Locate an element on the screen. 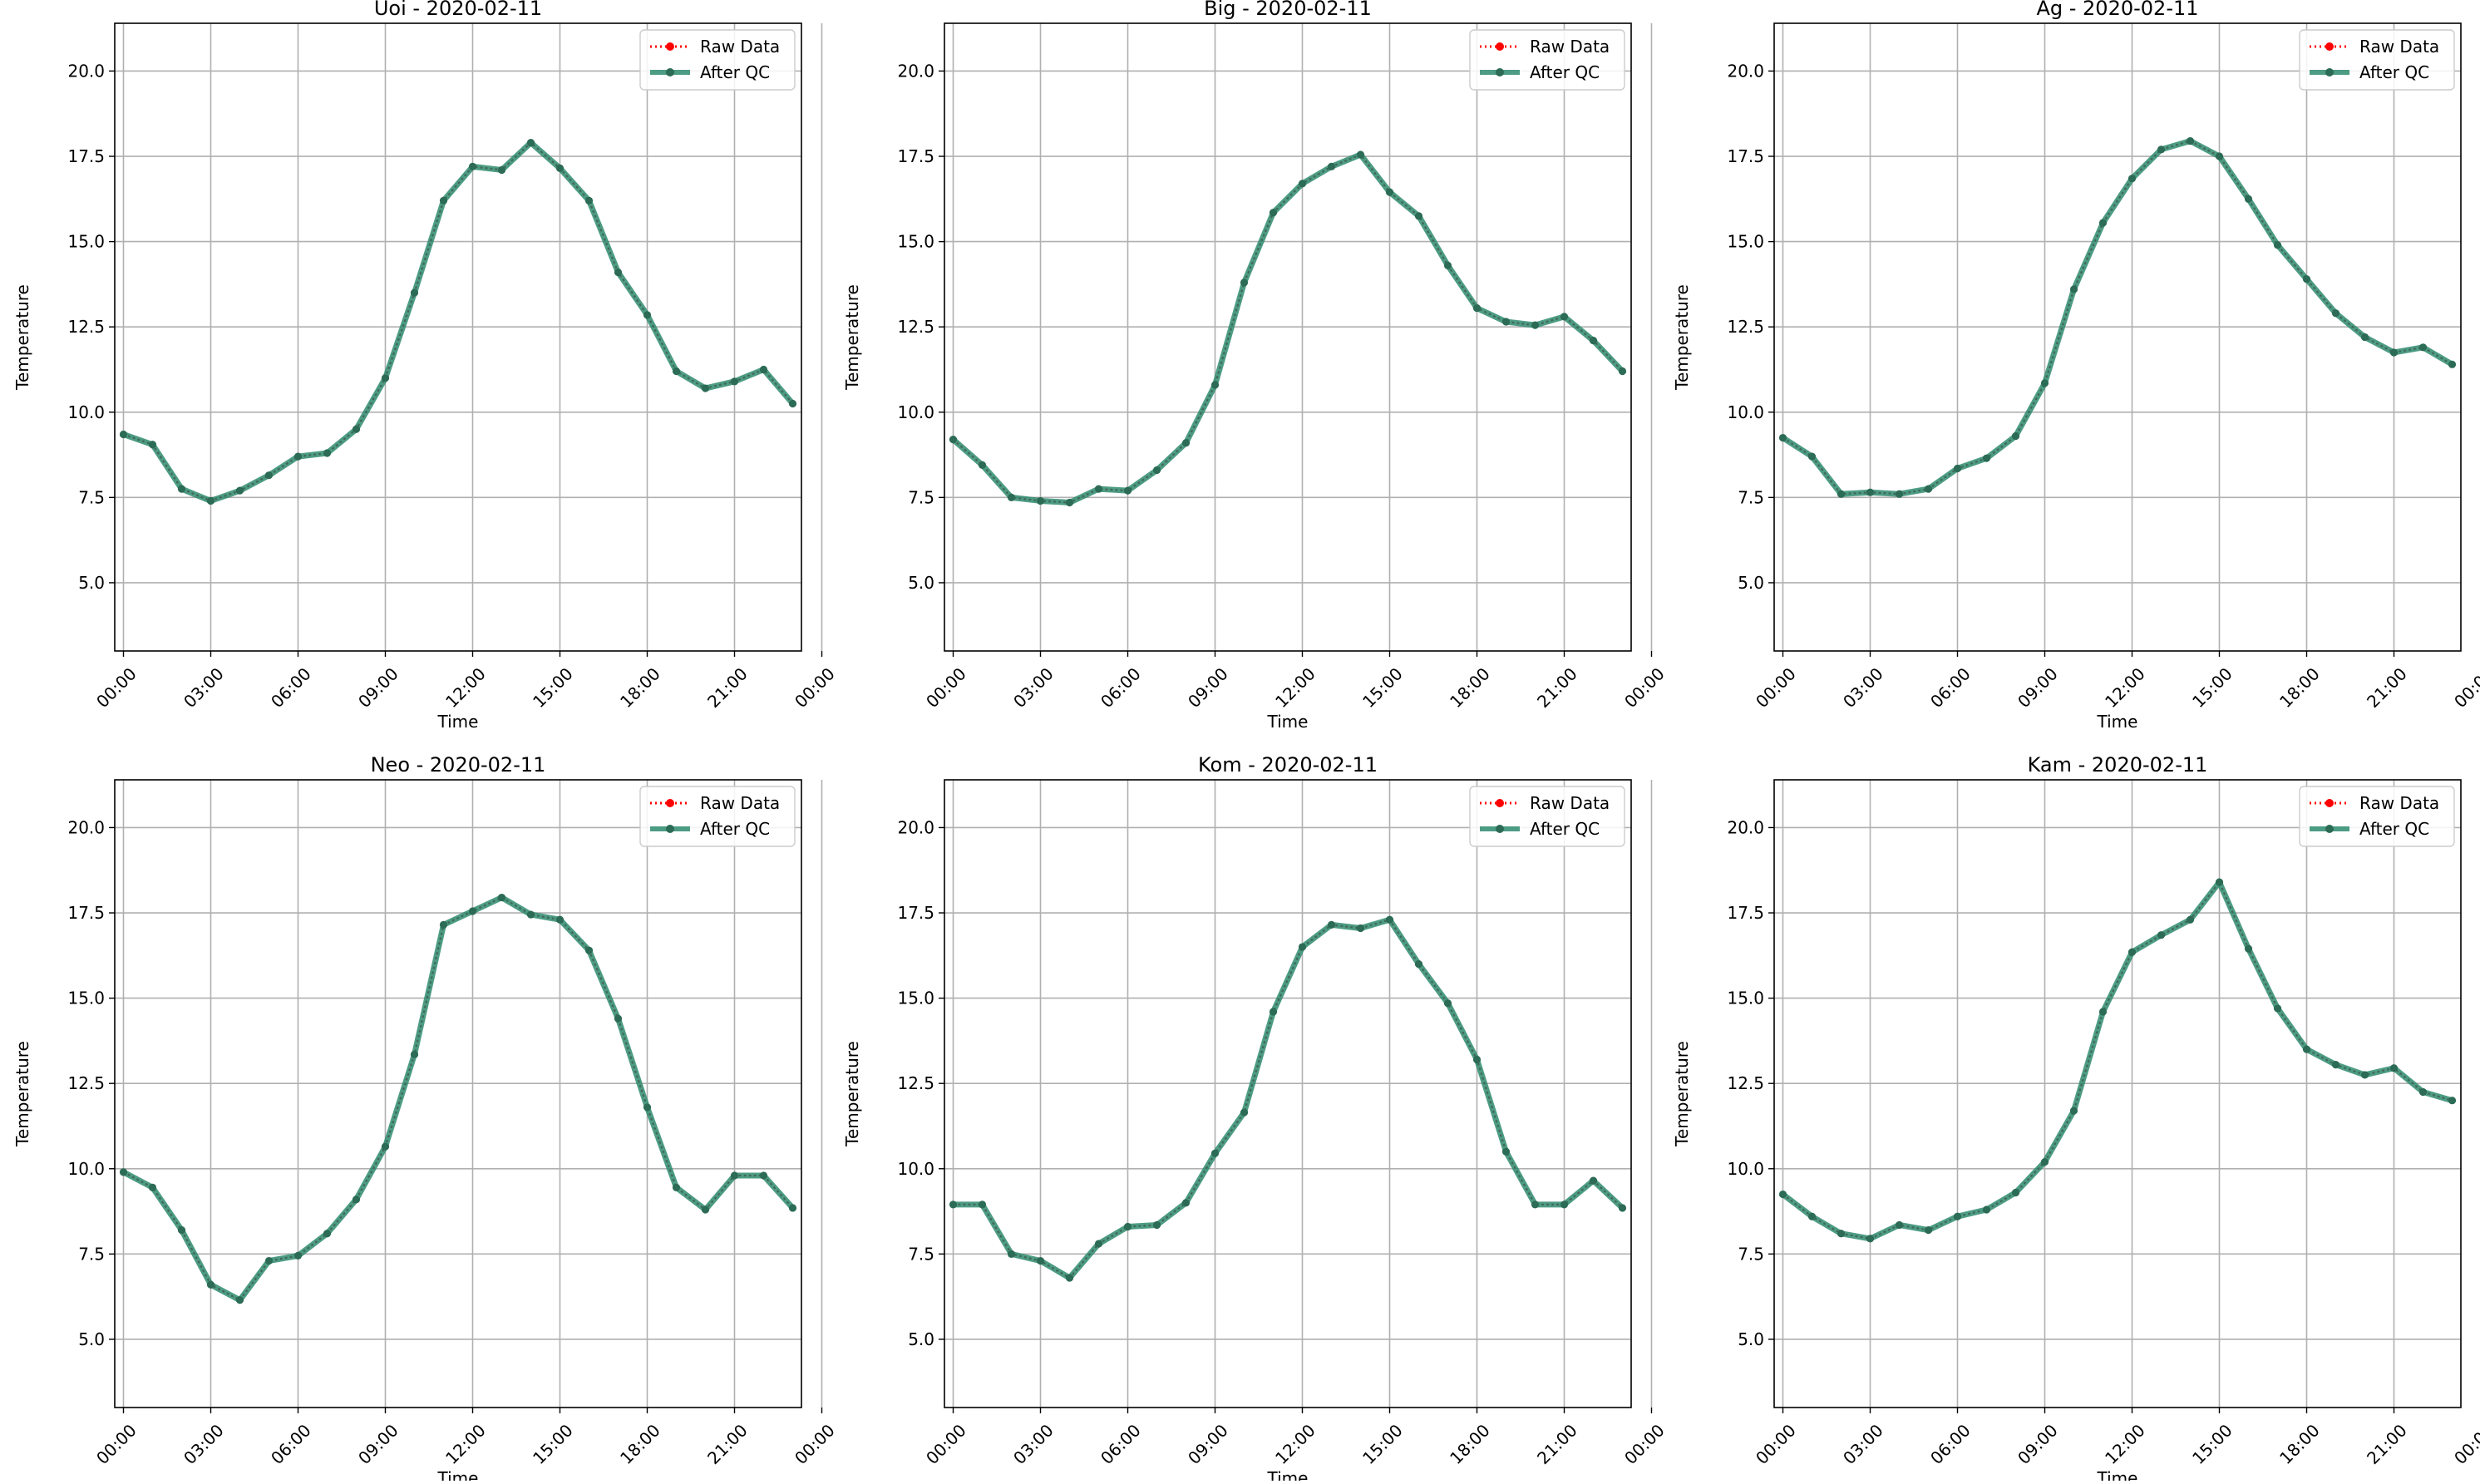  subplot-title: Uoi - 2020-02-11 is located at coordinates (458, 10).